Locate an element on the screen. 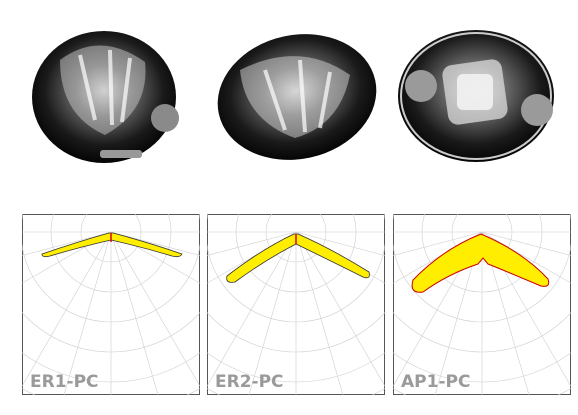 The width and height of the screenshot is (578, 415). product-label: AP1-PC is located at coordinates (435, 382).